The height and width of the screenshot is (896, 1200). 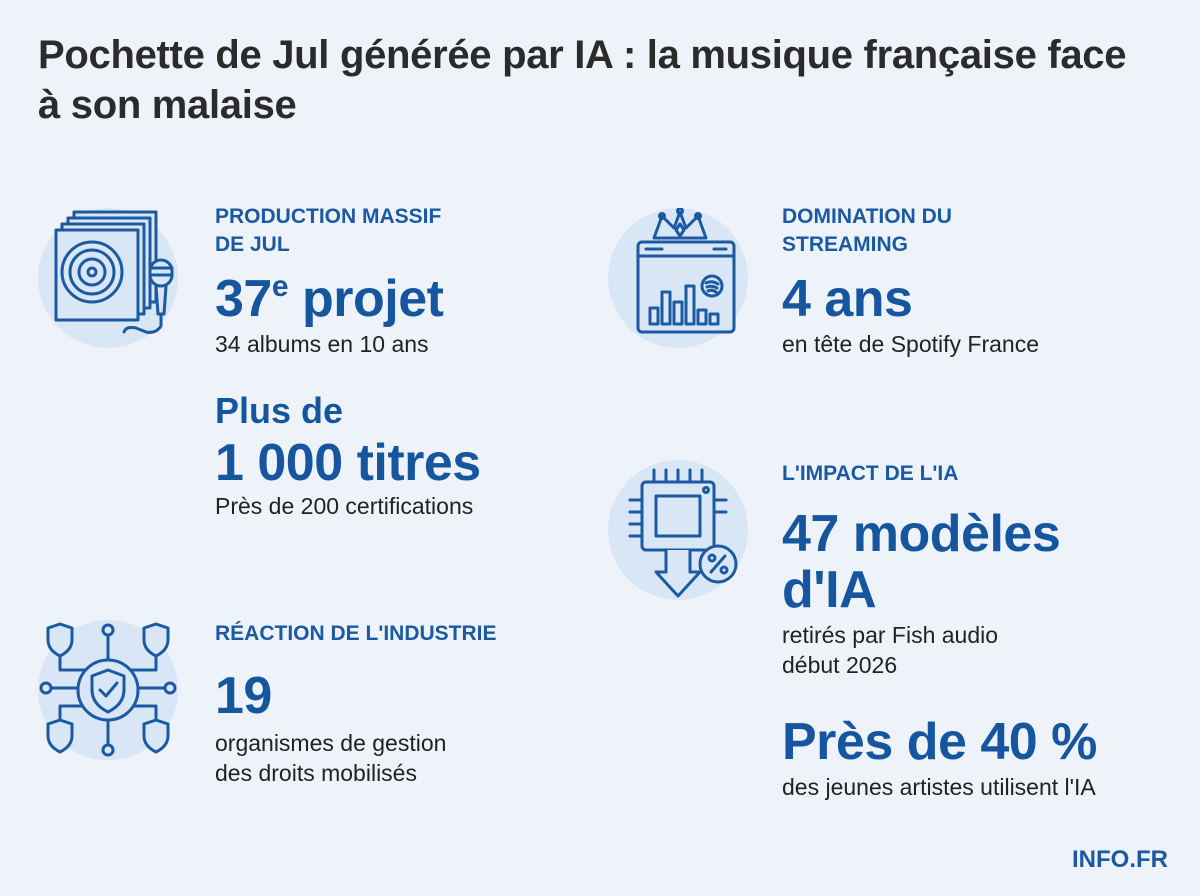 What do you see at coordinates (910, 344) in the screenshot?
I see `spotify-description: en tête de Spotify France` at bounding box center [910, 344].